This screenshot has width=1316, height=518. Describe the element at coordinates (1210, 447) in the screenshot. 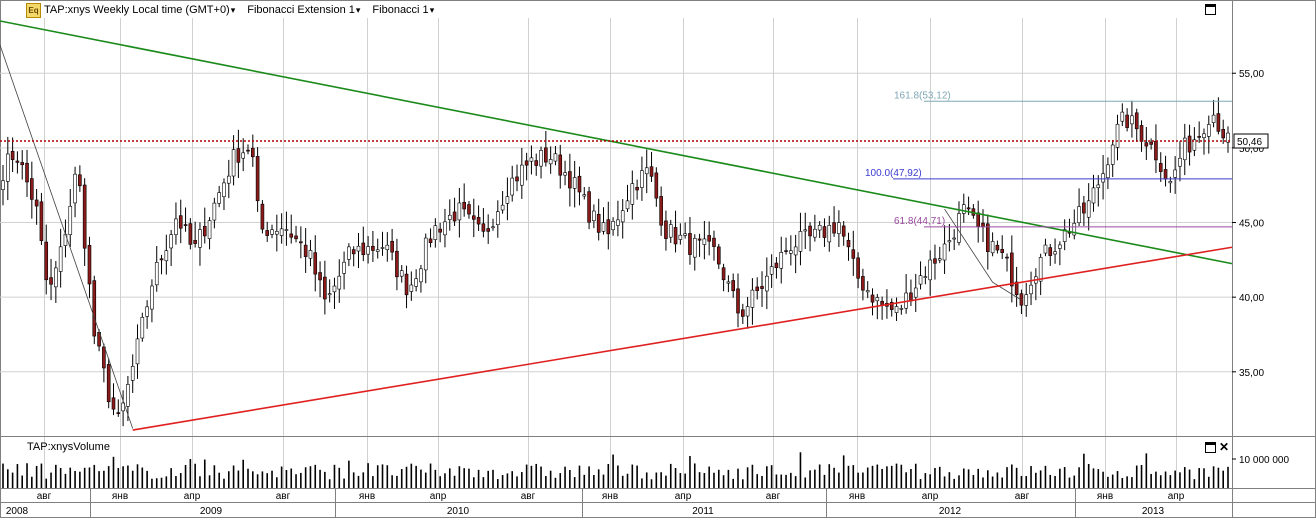

I see `volume-panel-maximize-icon` at that location.